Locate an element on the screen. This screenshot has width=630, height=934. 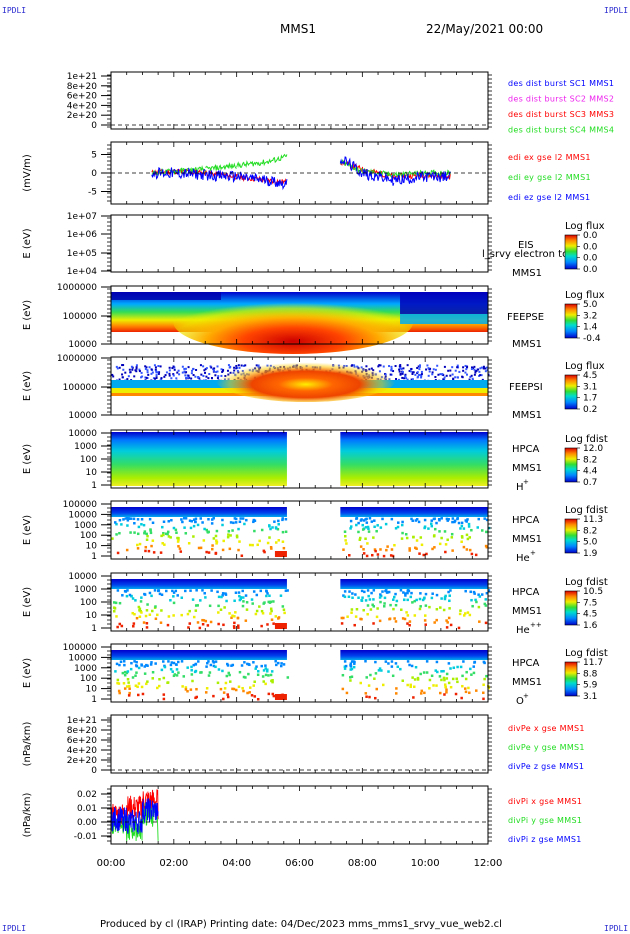
y-tick-label: 1000000 is located at coordinates (77, 288).